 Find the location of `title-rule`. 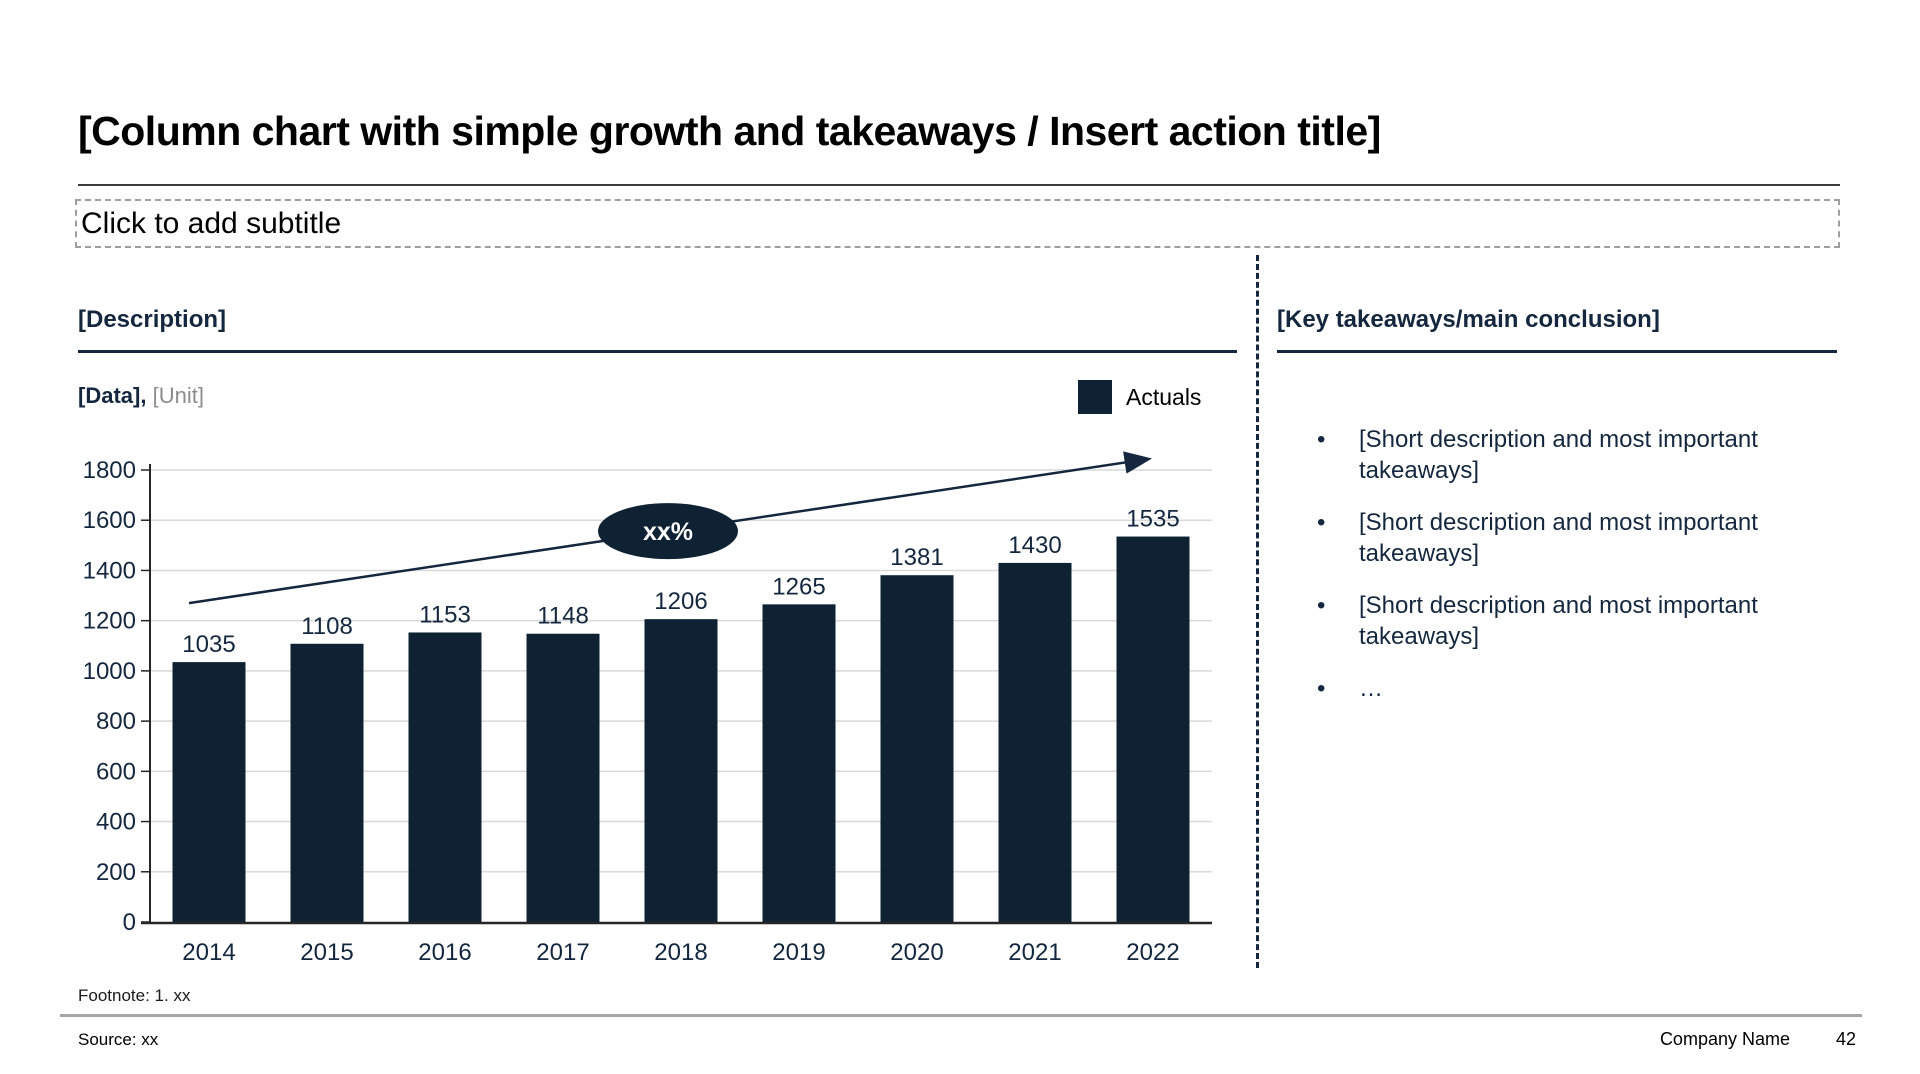

title-rule is located at coordinates (959, 185).